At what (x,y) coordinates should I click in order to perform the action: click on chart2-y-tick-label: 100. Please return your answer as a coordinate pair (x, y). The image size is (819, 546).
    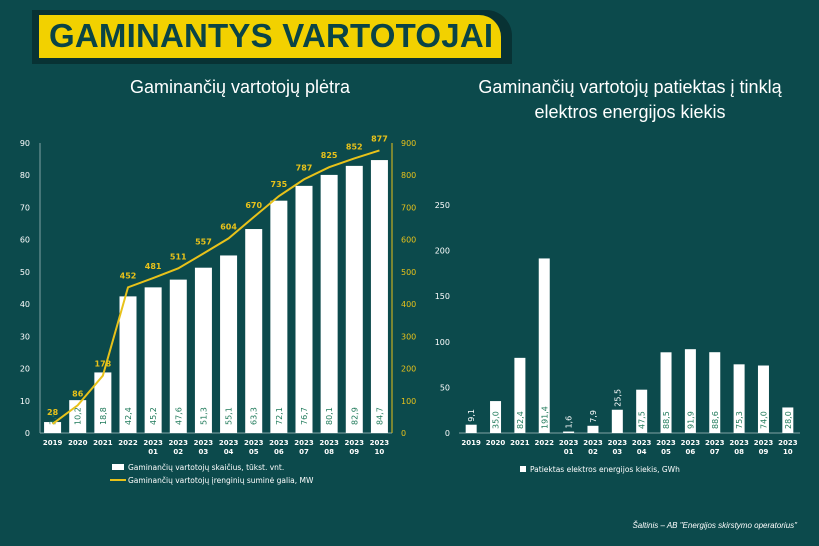
    Looking at the image, I should click on (442, 342).